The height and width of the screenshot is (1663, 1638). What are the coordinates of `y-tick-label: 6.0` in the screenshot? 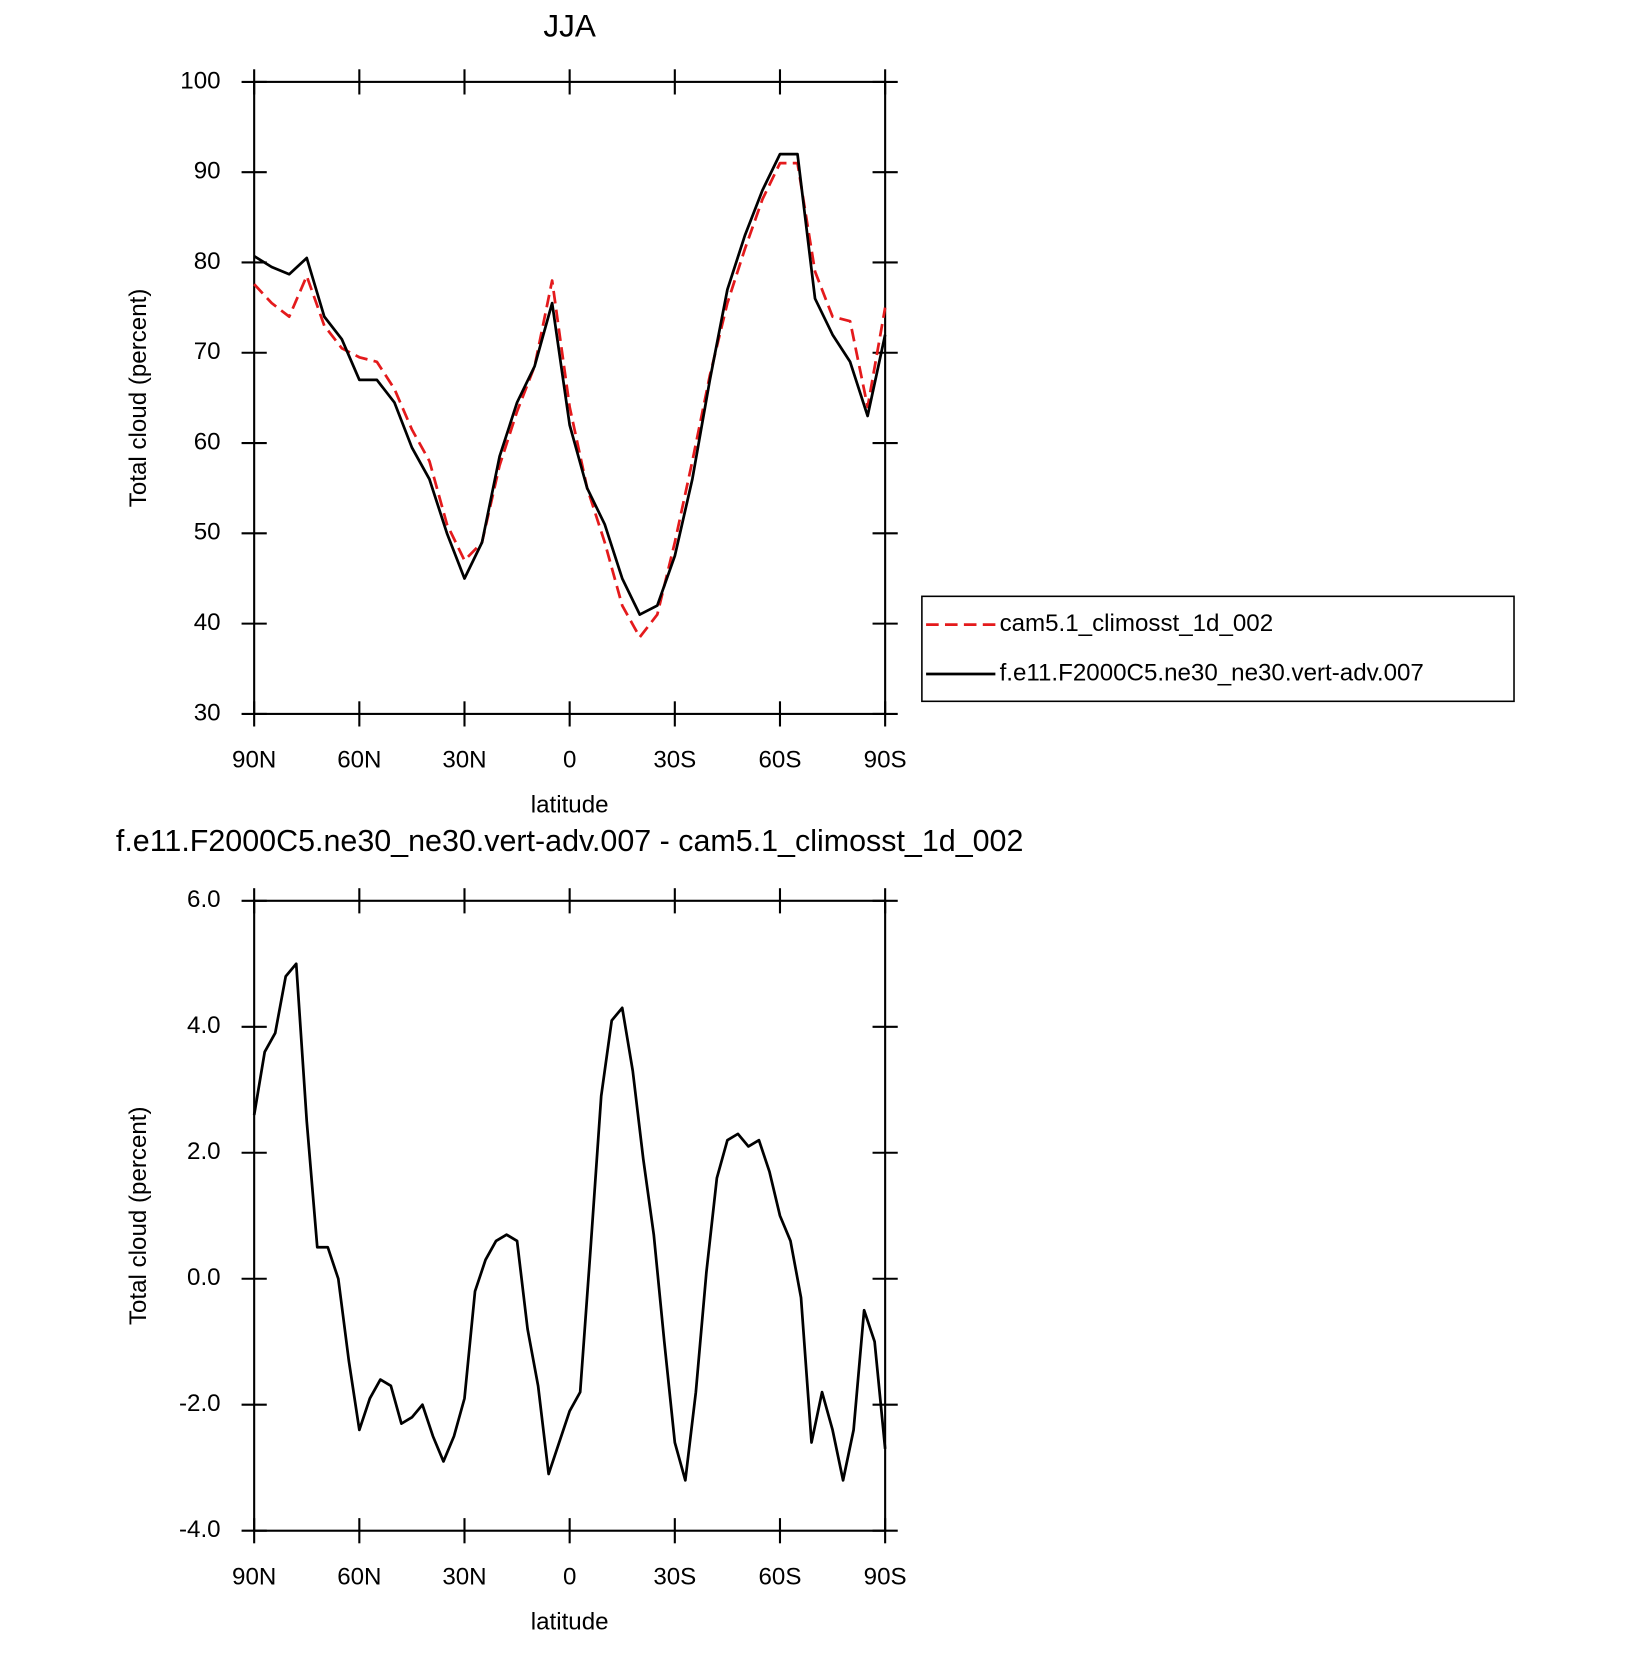 It's located at (204, 899).